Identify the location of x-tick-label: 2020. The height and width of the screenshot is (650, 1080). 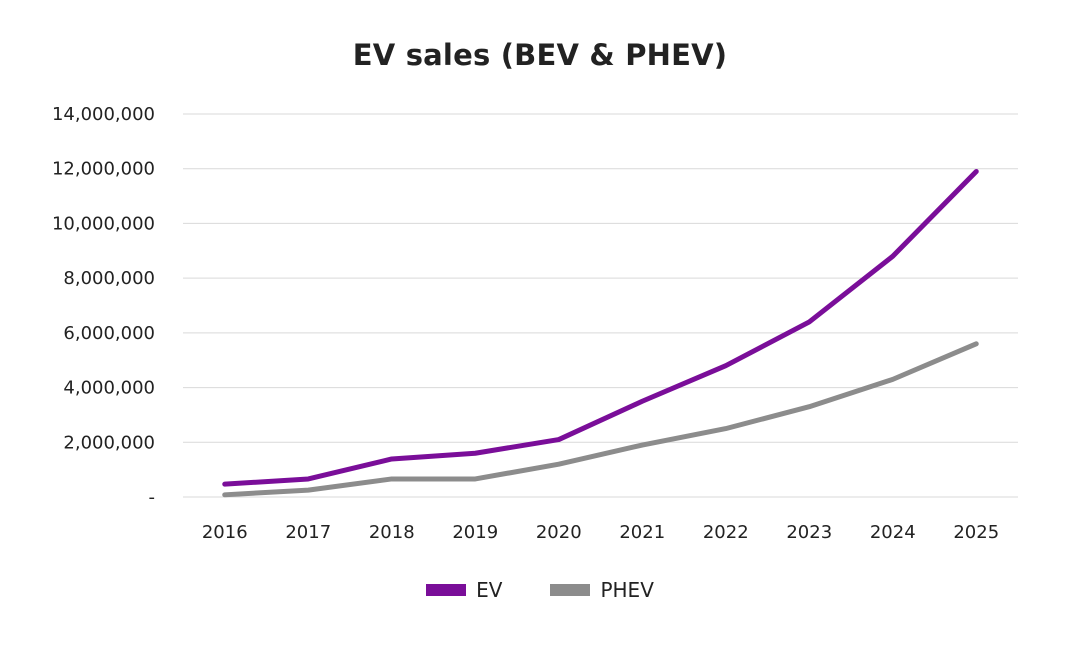
(559, 532).